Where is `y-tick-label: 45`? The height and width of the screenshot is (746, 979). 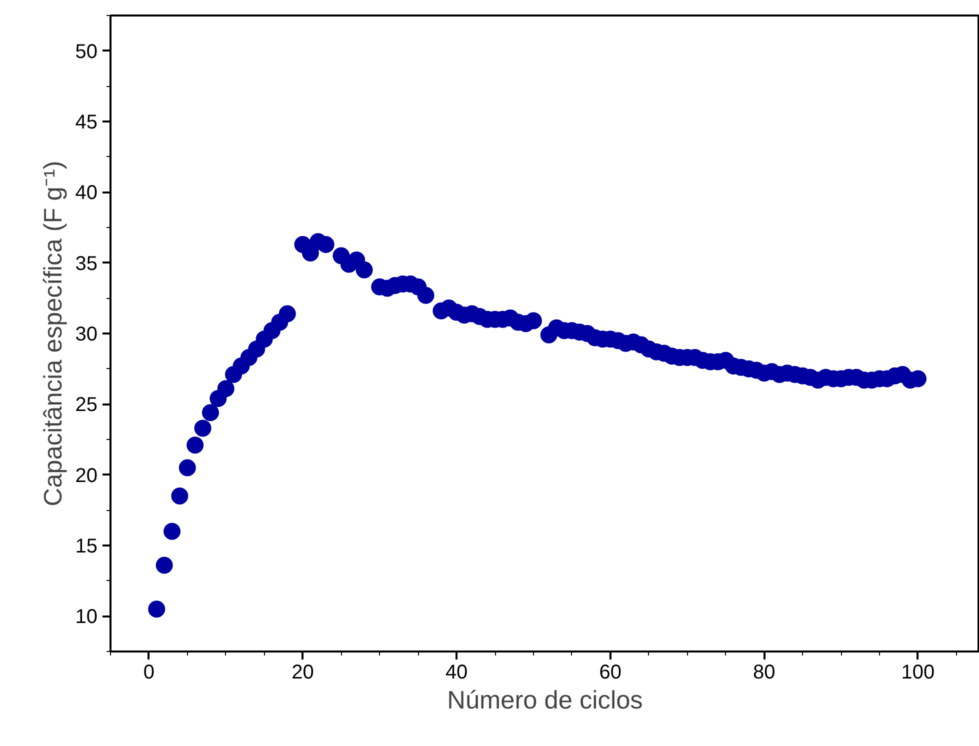 y-tick-label: 45 is located at coordinates (86, 123).